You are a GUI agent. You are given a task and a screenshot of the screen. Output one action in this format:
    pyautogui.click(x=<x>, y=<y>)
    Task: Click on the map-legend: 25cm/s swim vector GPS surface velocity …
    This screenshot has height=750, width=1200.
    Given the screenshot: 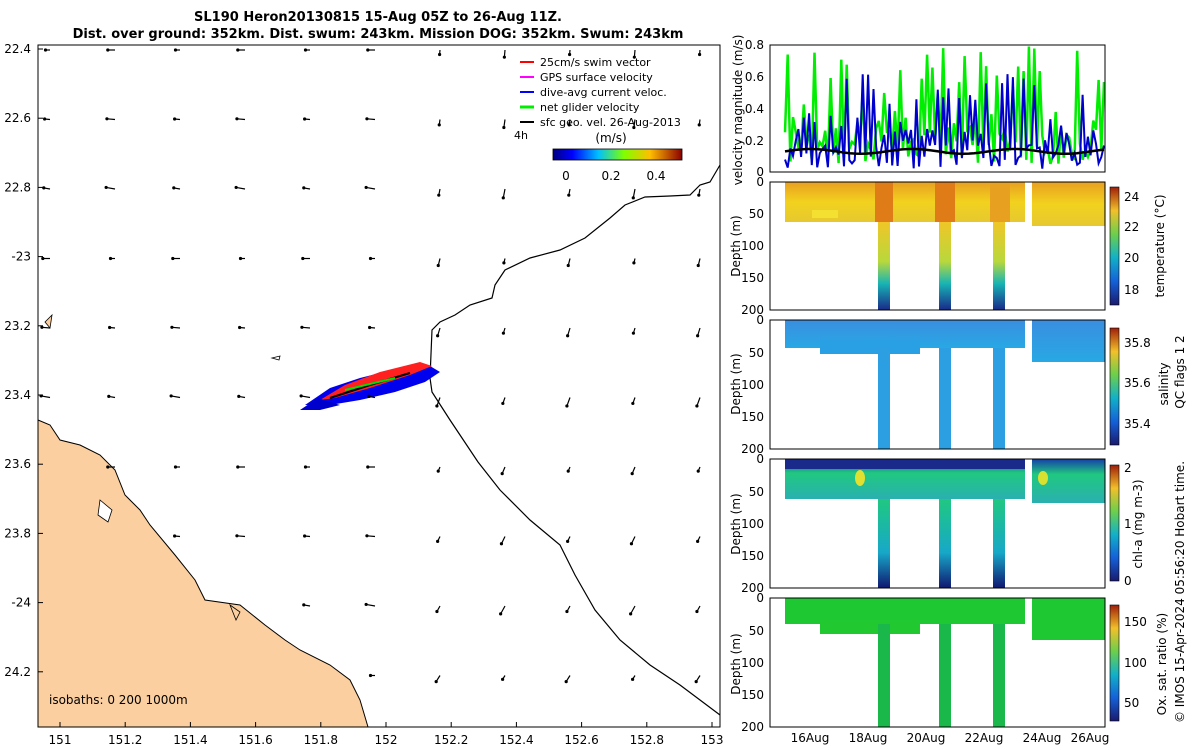 What is the action you would take?
    pyautogui.click(x=597, y=99)
    